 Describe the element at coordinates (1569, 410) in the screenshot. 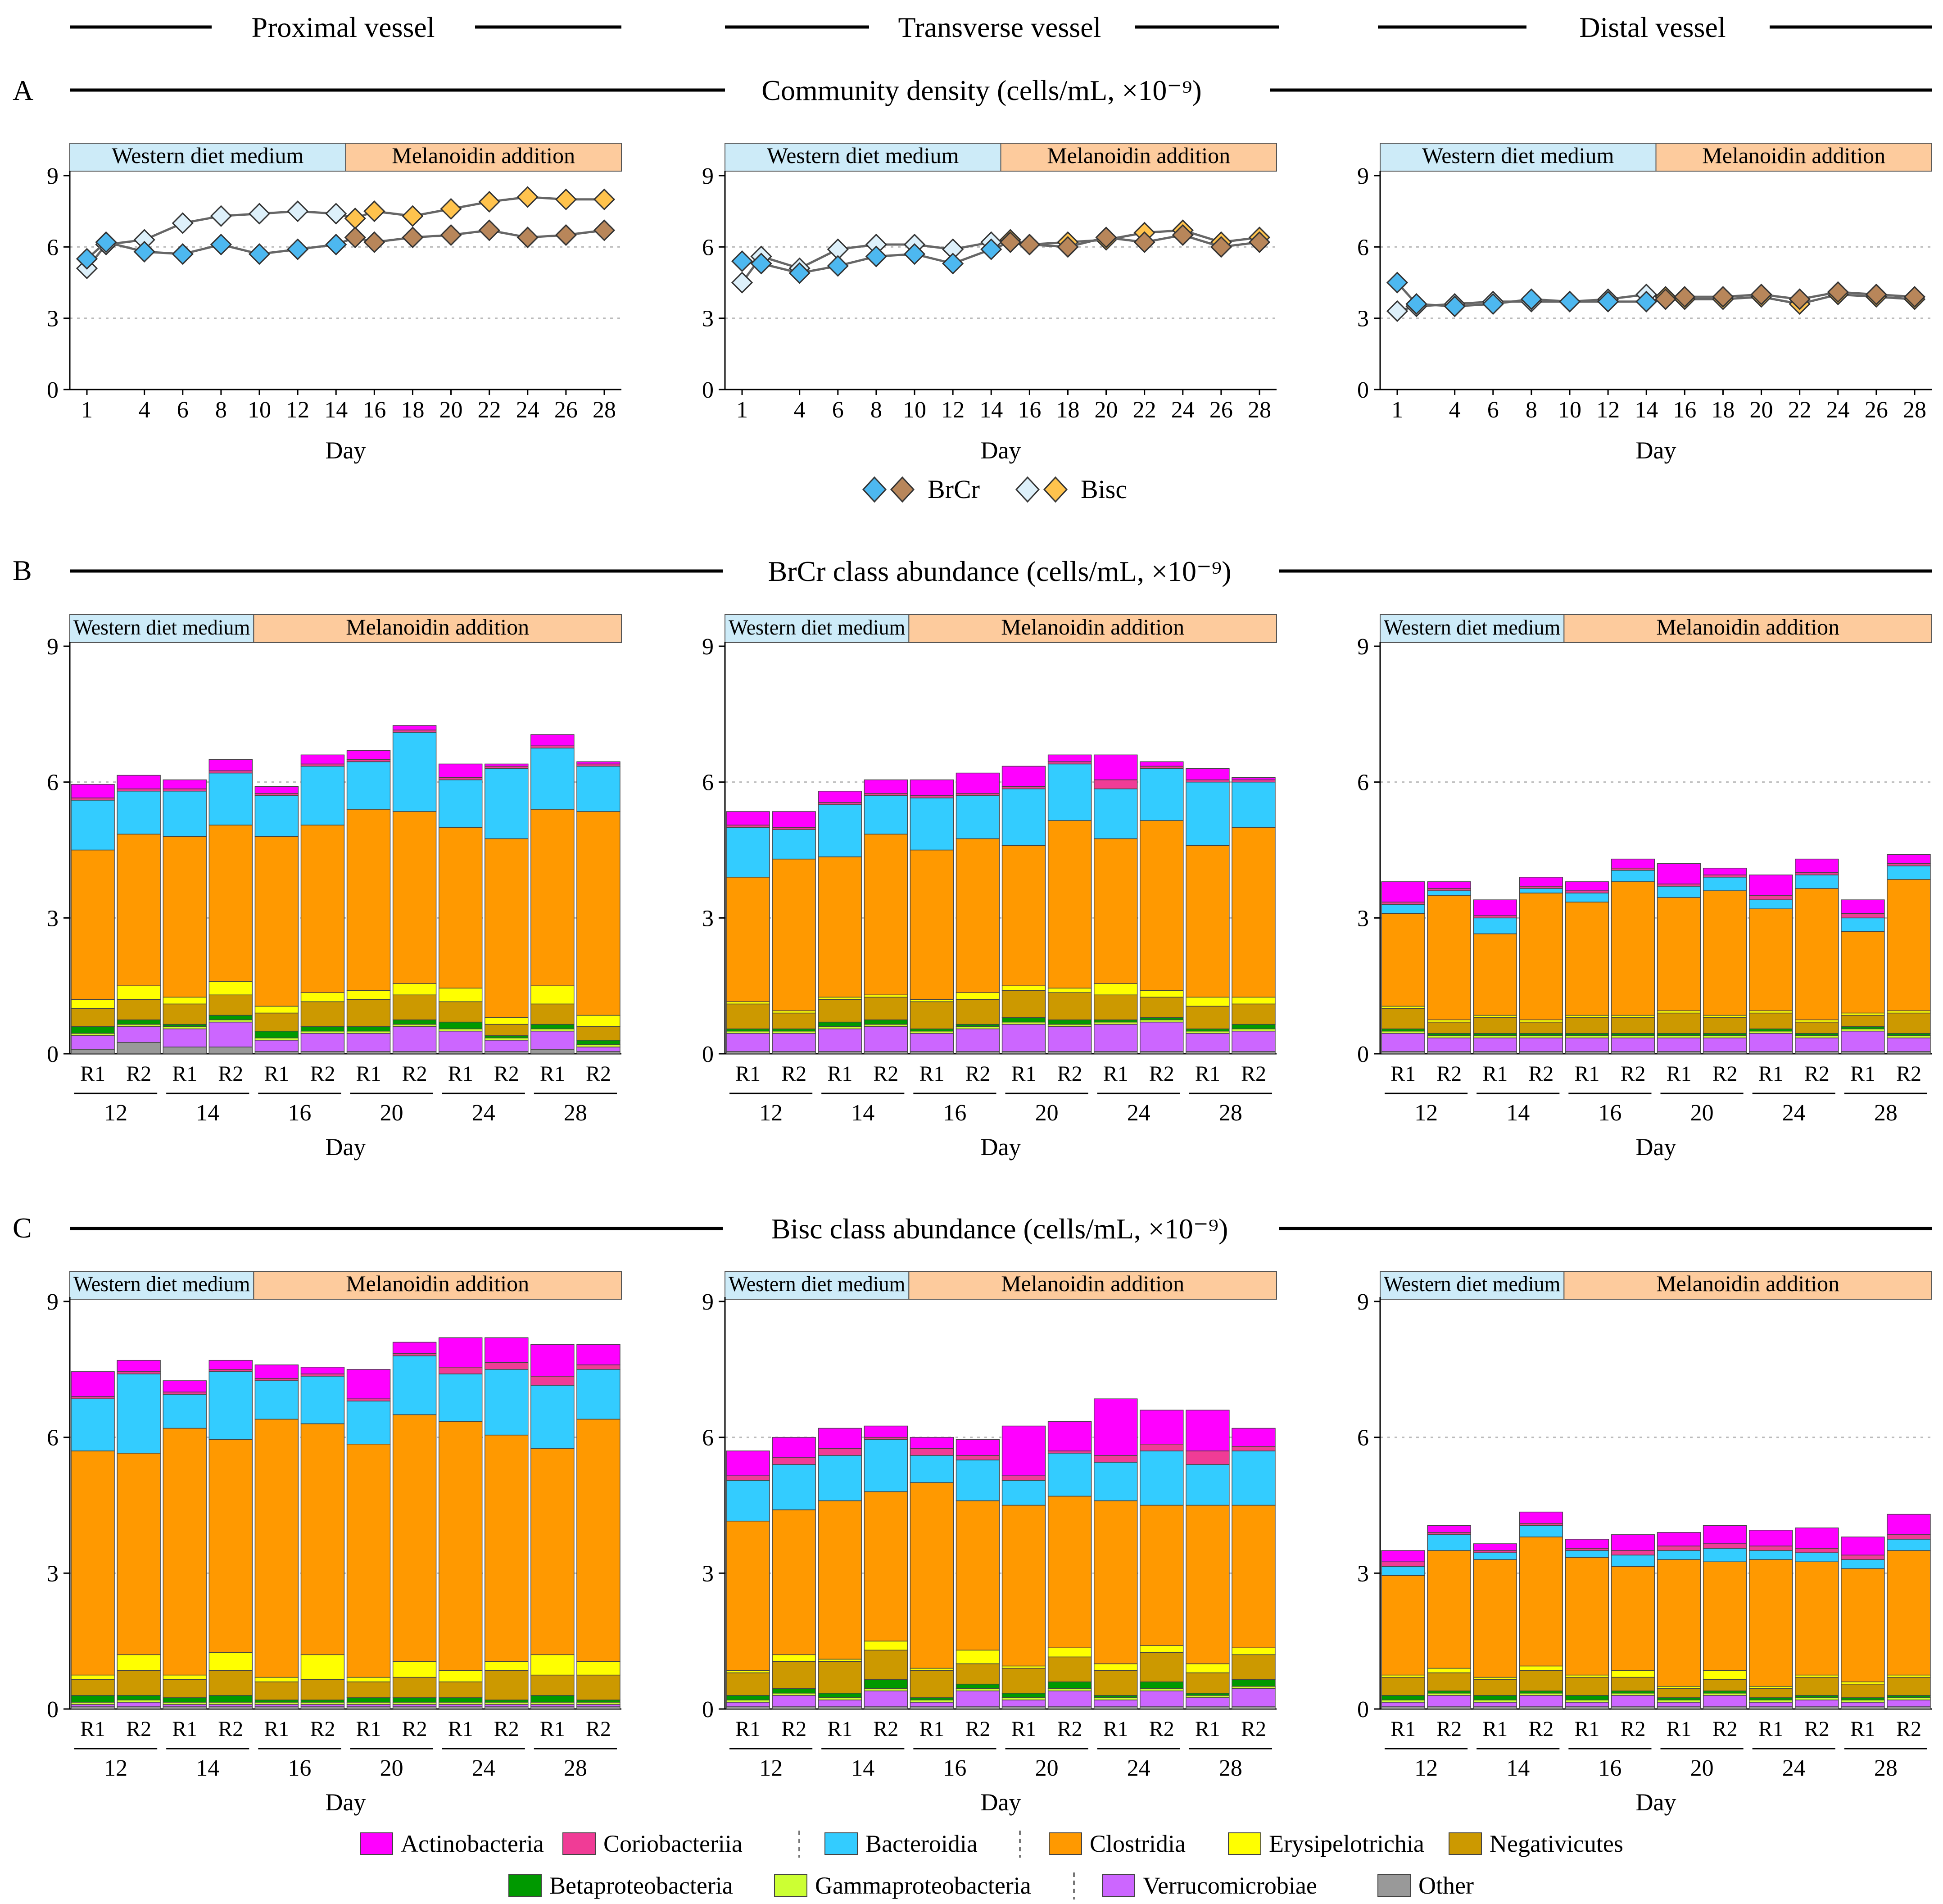

I see `x-tick-label: 10` at that location.